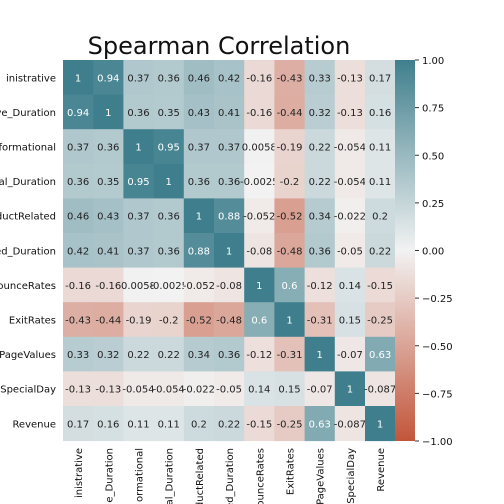 The width and height of the screenshot is (504, 504). Describe the element at coordinates (320, 390) in the screenshot. I see `cell-value-label: -0.07` at that location.